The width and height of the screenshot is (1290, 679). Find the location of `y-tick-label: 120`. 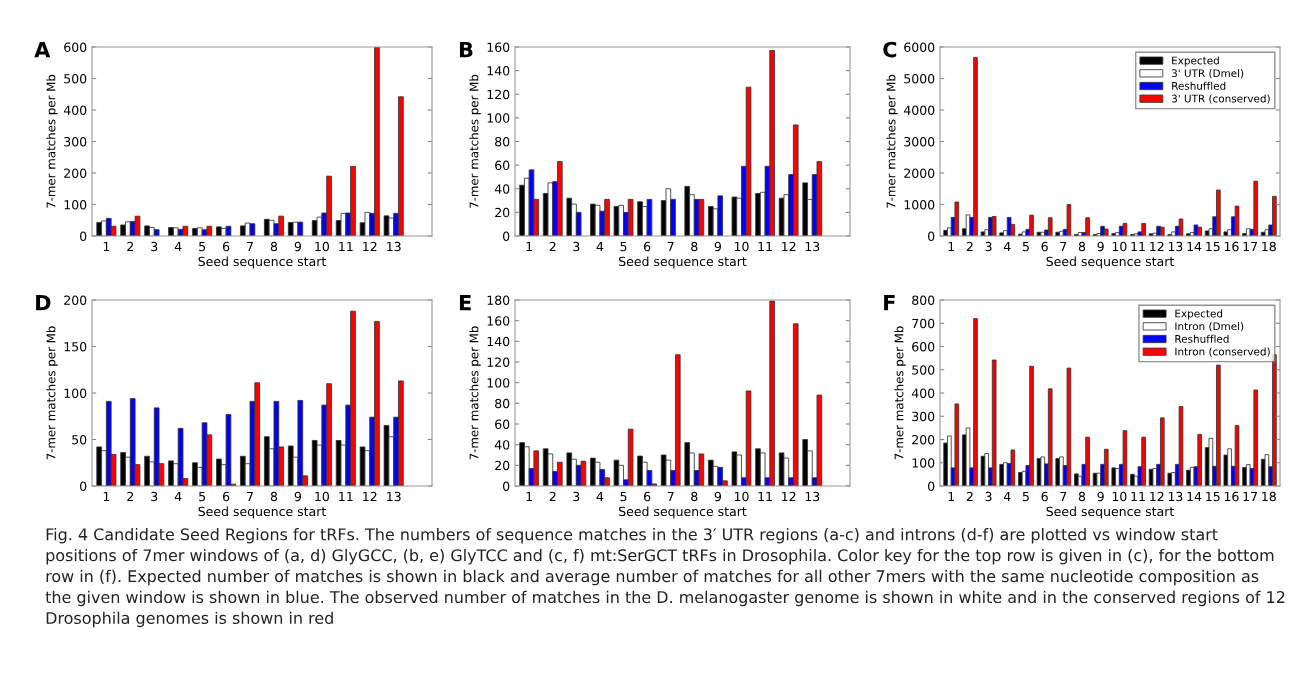

y-tick-label: 120 is located at coordinates (498, 362).